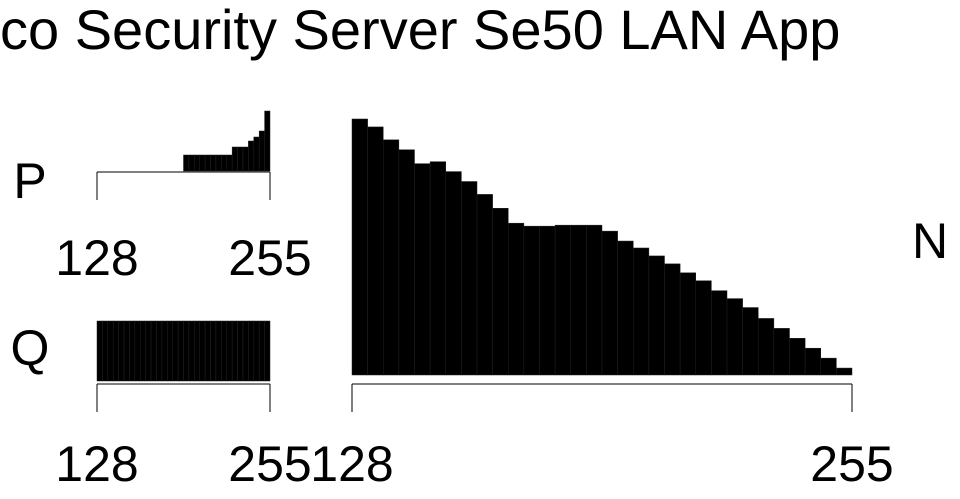 Image resolution: width=960 pixels, height=499 pixels. What do you see at coordinates (930, 241) in the screenshot?
I see `panel-label: N` at bounding box center [930, 241].